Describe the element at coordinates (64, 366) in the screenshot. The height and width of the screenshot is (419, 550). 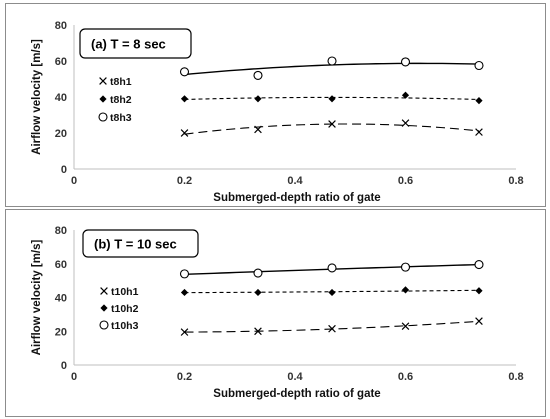
I see `chart-b-y-tick-label: 0` at that location.